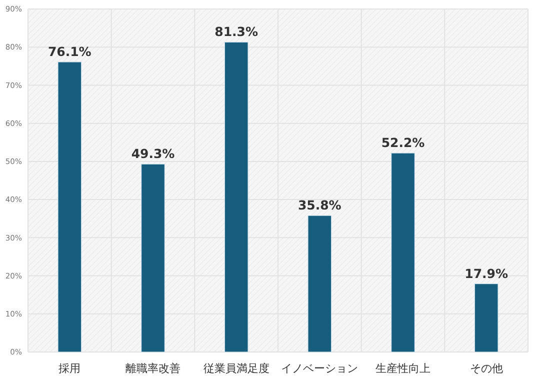  I want to click on x-tick-label: 生産性向上, so click(403, 368).